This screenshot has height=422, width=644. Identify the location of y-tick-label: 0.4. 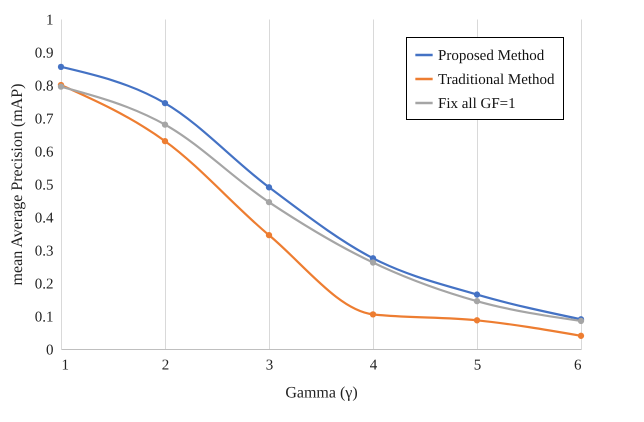
(44, 218).